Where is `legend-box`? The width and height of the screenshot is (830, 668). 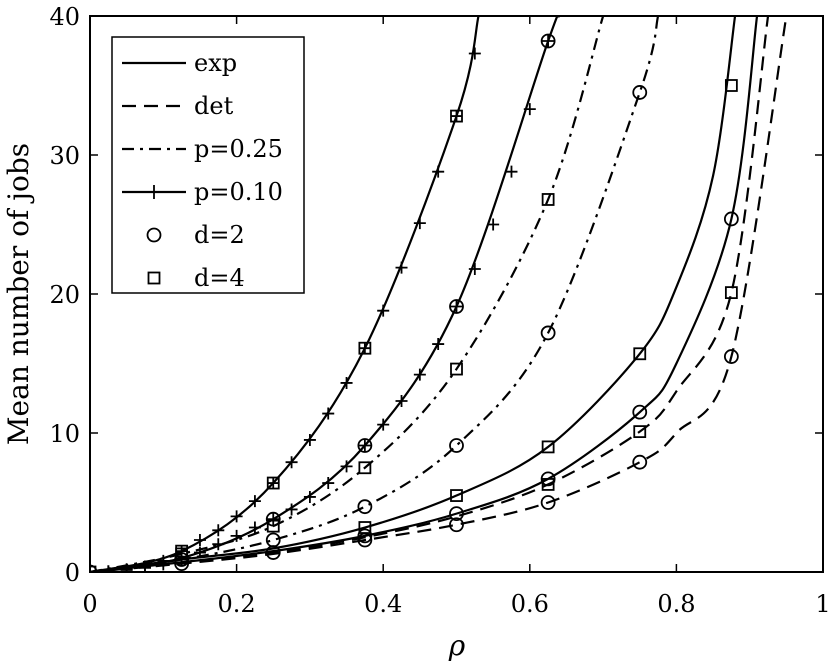
legend-box is located at coordinates (208, 165).